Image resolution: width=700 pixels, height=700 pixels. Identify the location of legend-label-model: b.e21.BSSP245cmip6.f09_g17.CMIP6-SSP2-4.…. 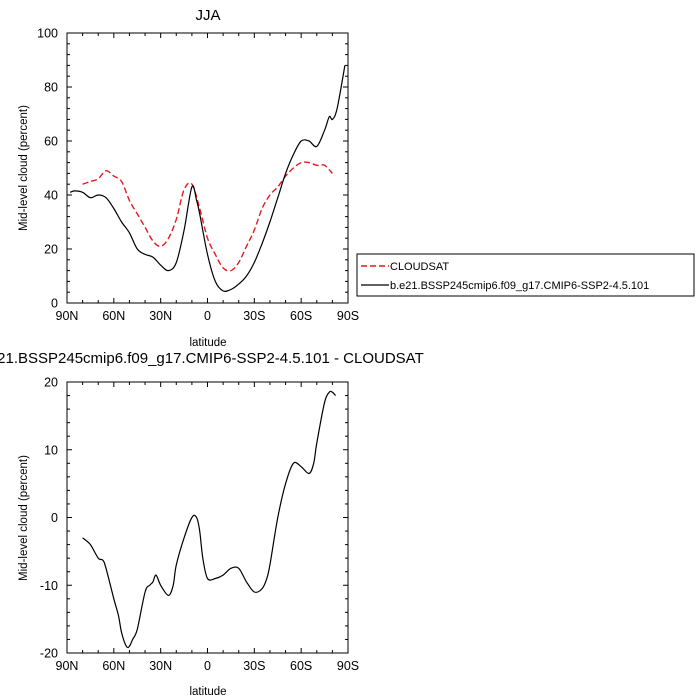
(519, 286).